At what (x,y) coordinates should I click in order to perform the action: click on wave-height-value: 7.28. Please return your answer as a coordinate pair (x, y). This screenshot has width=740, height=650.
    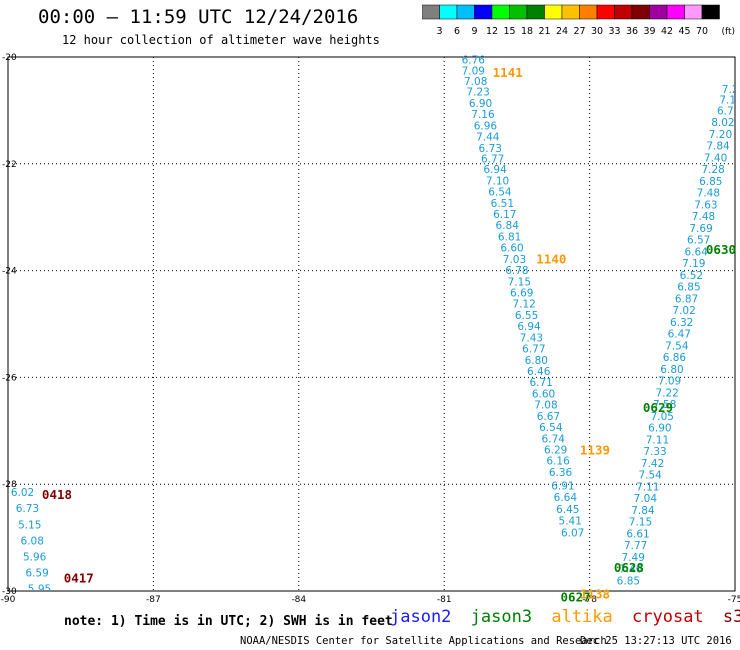
    Looking at the image, I should click on (712, 170).